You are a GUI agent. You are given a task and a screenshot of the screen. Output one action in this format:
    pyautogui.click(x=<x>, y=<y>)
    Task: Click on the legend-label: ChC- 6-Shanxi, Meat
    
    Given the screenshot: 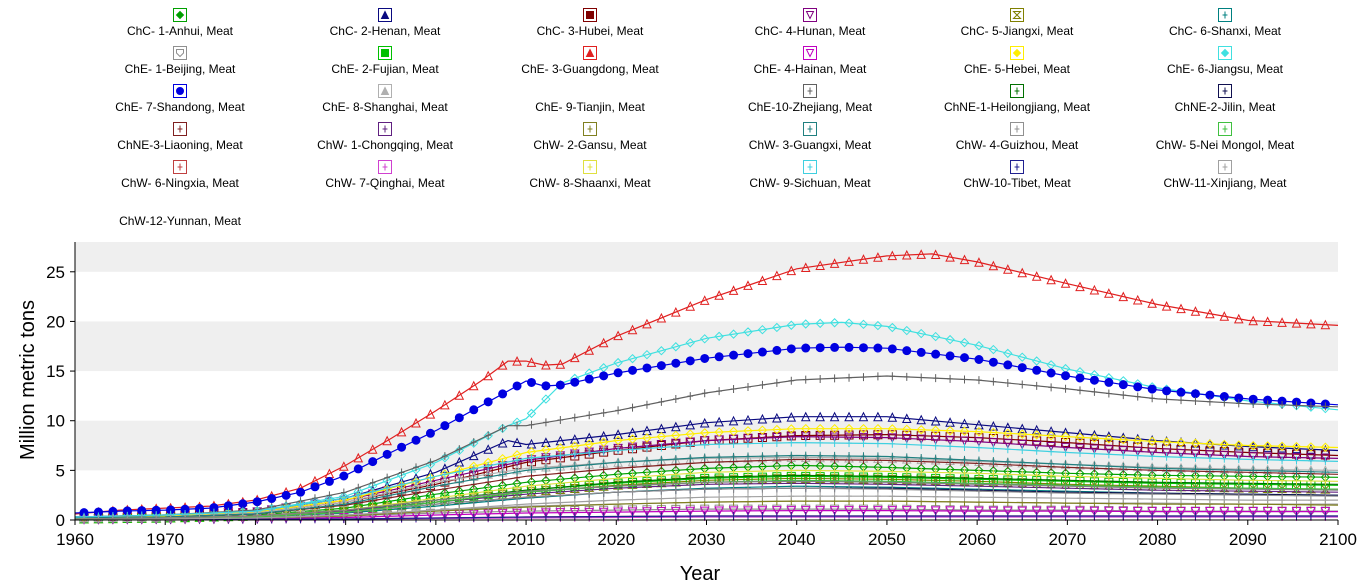 What is the action you would take?
    pyautogui.click(x=1225, y=31)
    